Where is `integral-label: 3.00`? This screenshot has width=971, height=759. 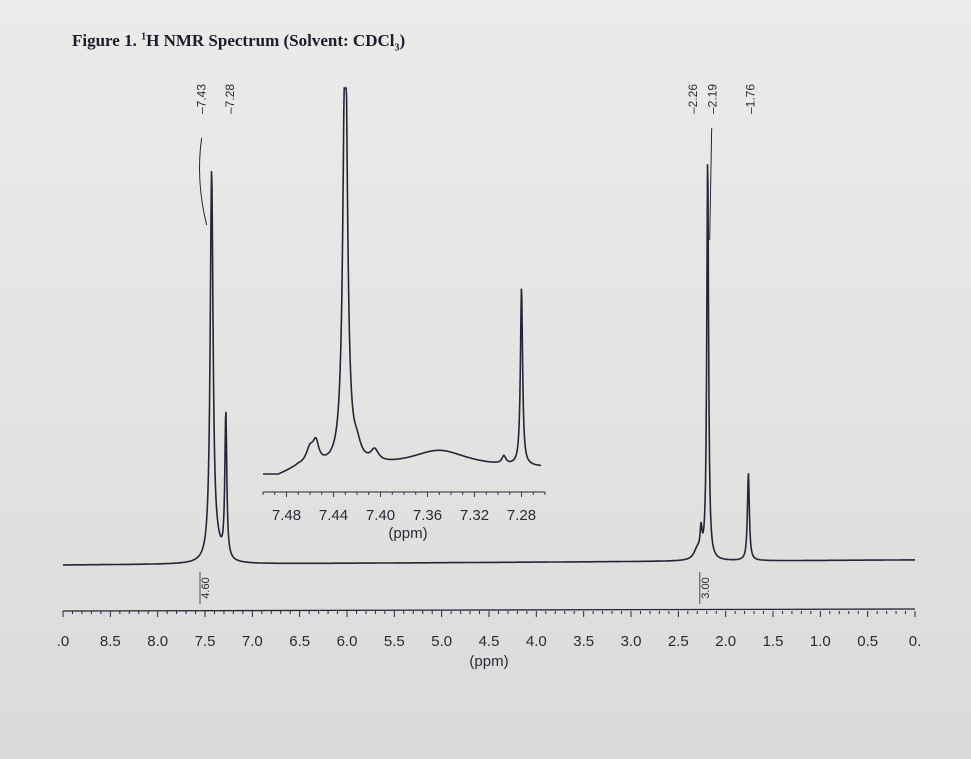
integral-label: 3.00 is located at coordinates (706, 587).